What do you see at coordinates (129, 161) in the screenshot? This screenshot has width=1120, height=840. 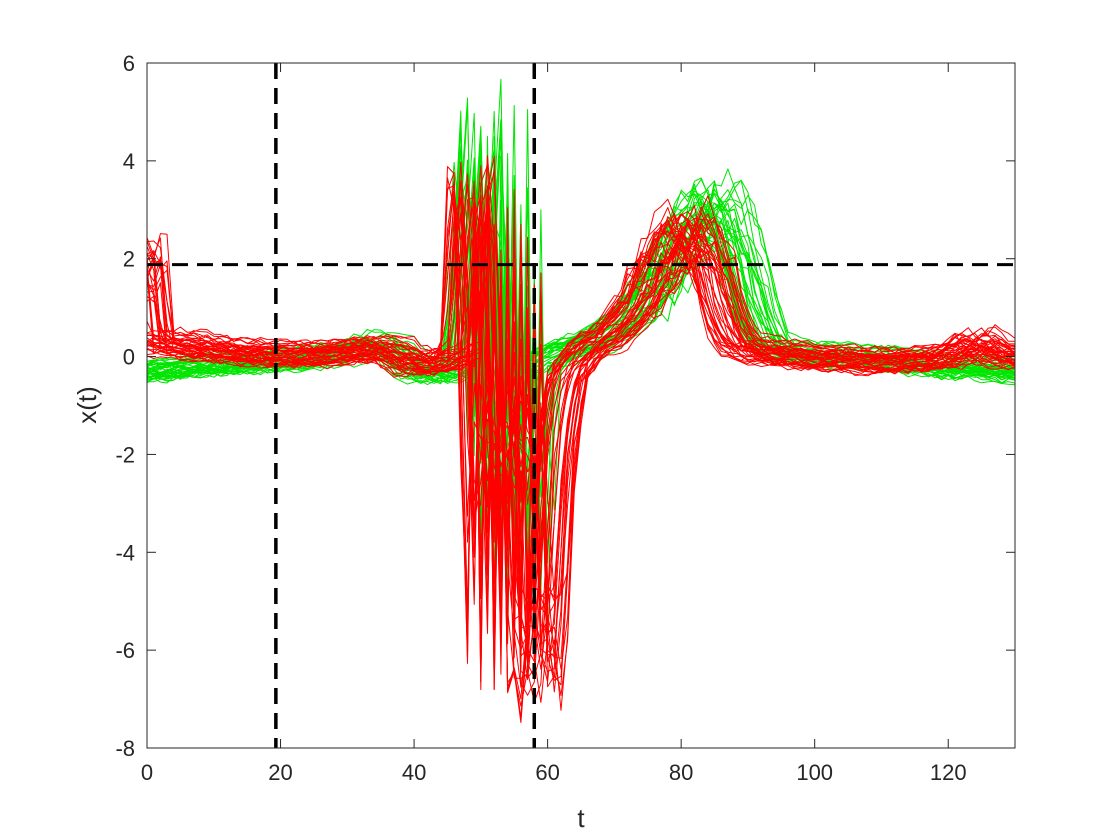 I see `y-tick-label: 4` at bounding box center [129, 161].